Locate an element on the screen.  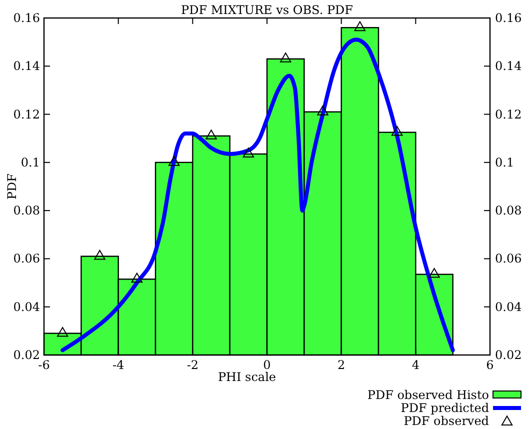
legend-label: PDF predicted is located at coordinates (445, 408).